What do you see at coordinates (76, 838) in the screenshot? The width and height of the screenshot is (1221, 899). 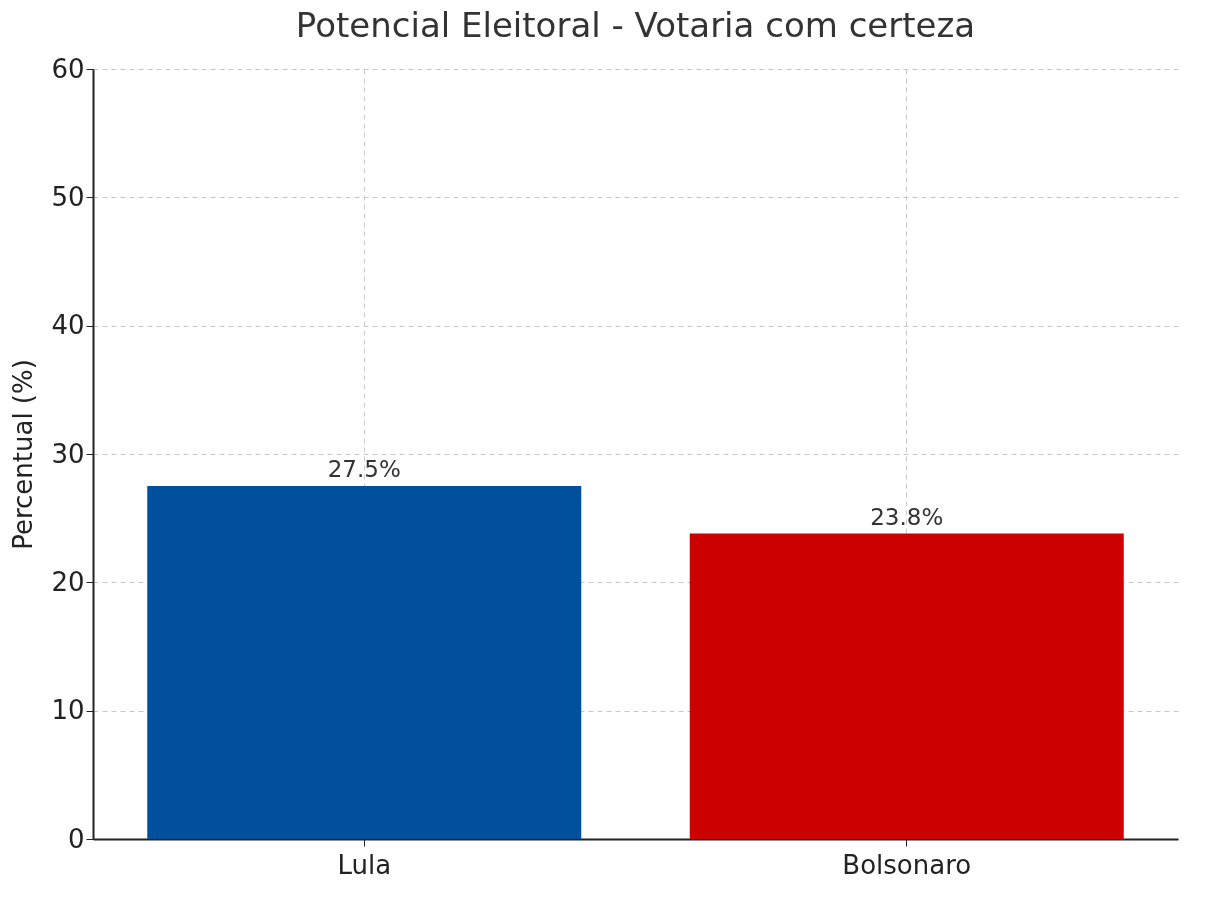 I see `y-tick-label: 0` at bounding box center [76, 838].